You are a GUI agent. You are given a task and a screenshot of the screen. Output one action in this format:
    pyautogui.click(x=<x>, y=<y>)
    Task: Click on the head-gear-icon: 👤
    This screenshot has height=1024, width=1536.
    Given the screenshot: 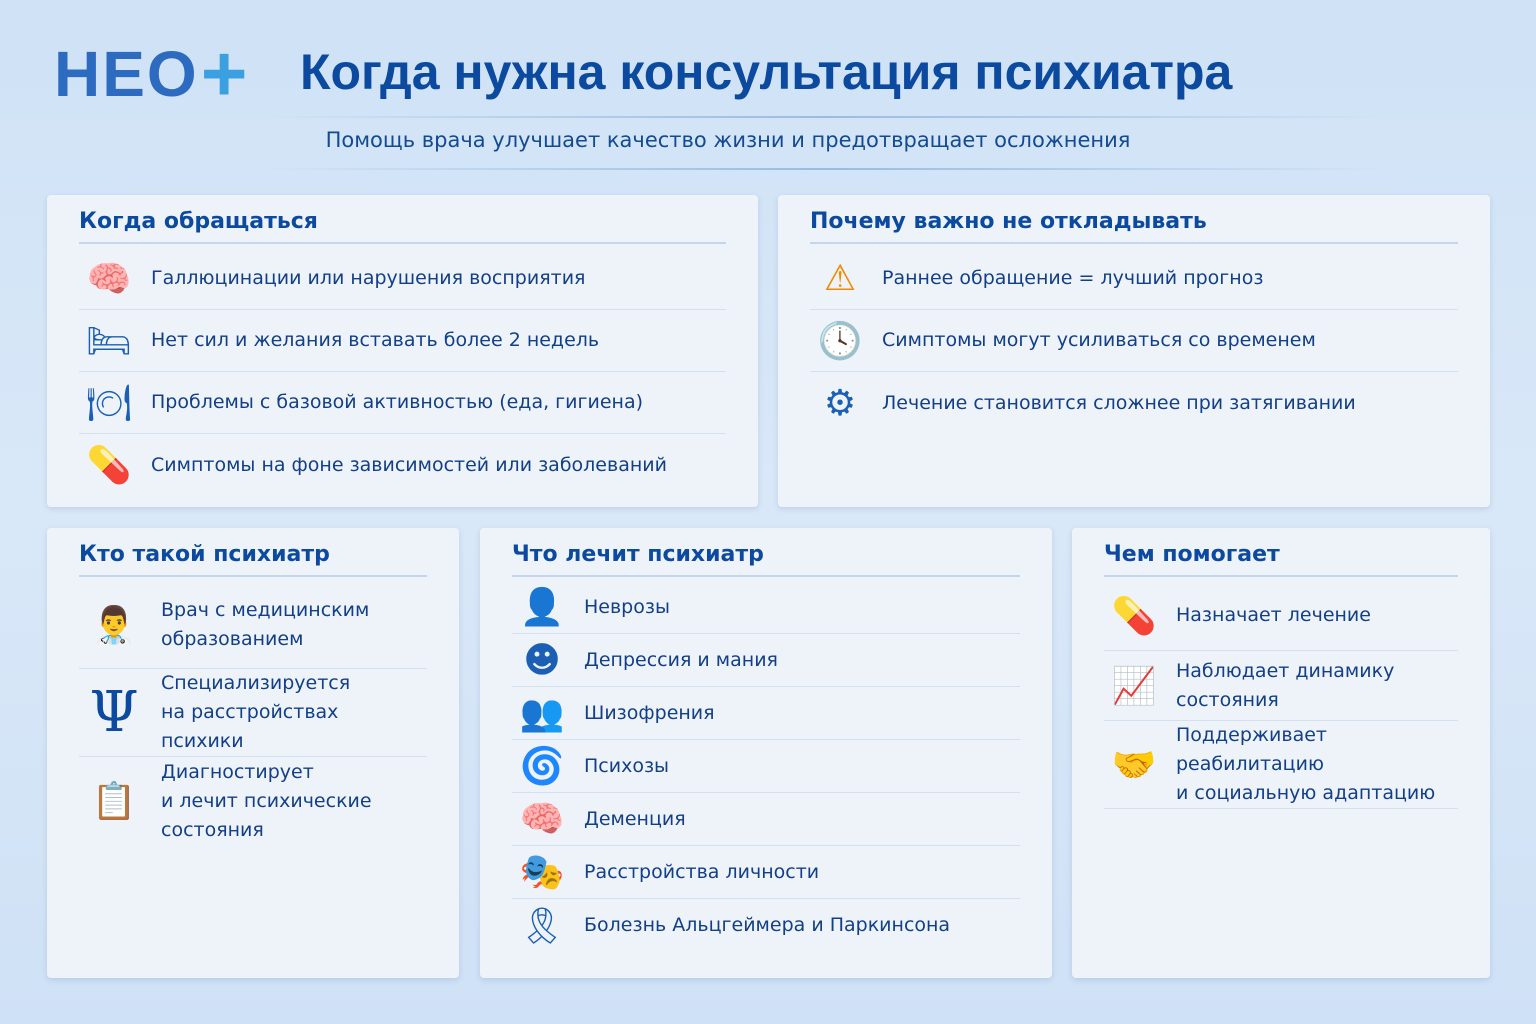 What is the action you would take?
    pyautogui.click(x=542, y=607)
    